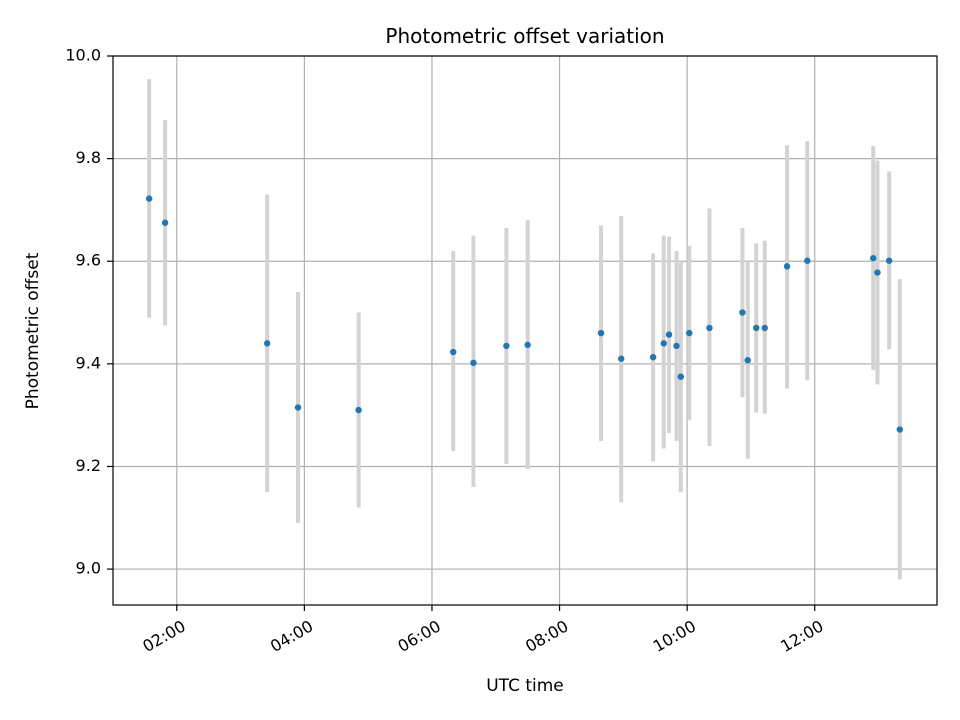 Image resolution: width=960 pixels, height=720 pixels. Describe the element at coordinates (291, 636) in the screenshot. I see `x-tick-label: 04:00` at that location.